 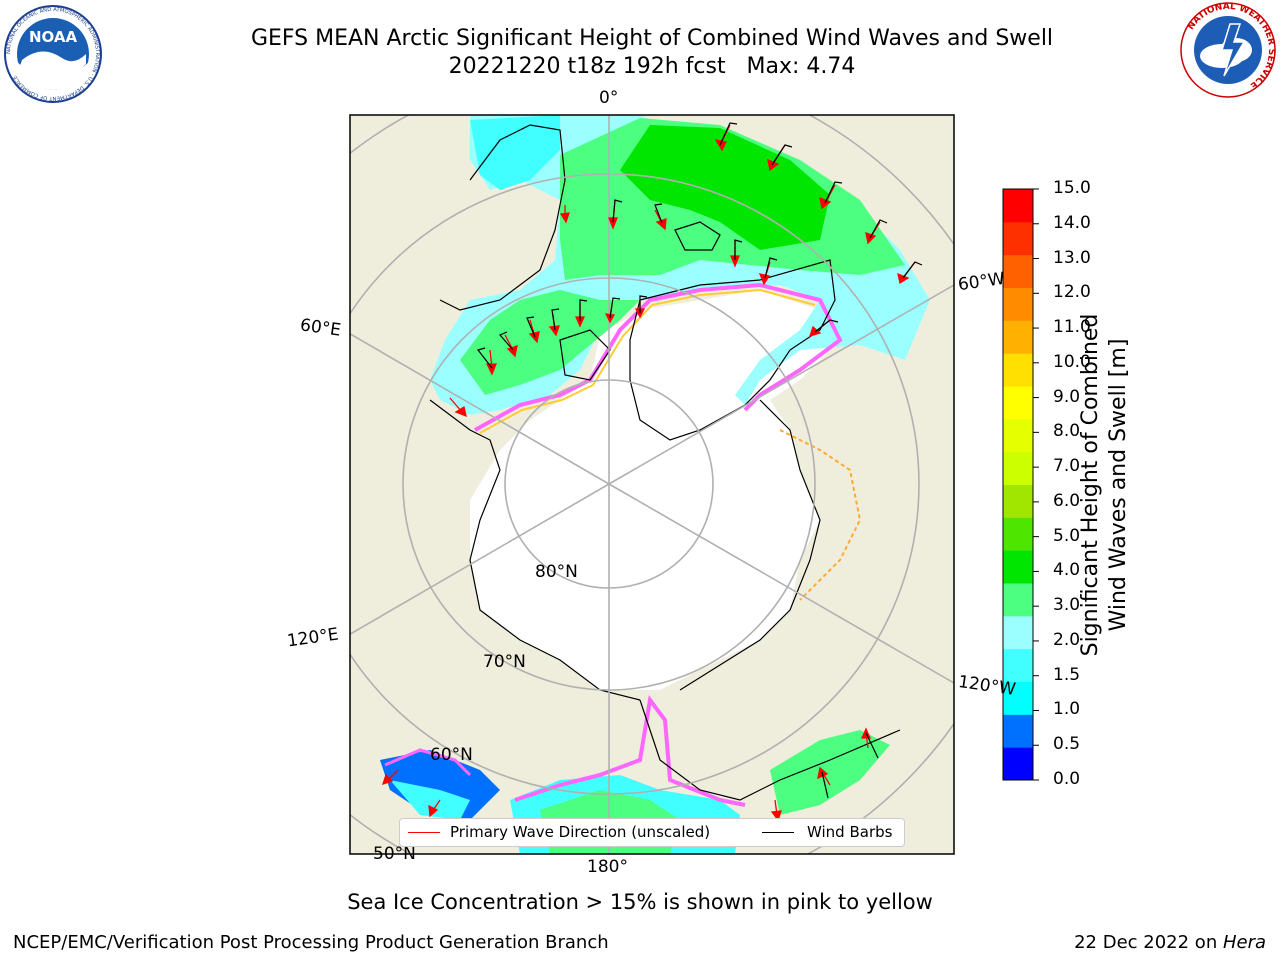 I want to click on colorbar-tick-label: 3.0, so click(x=1067, y=605).